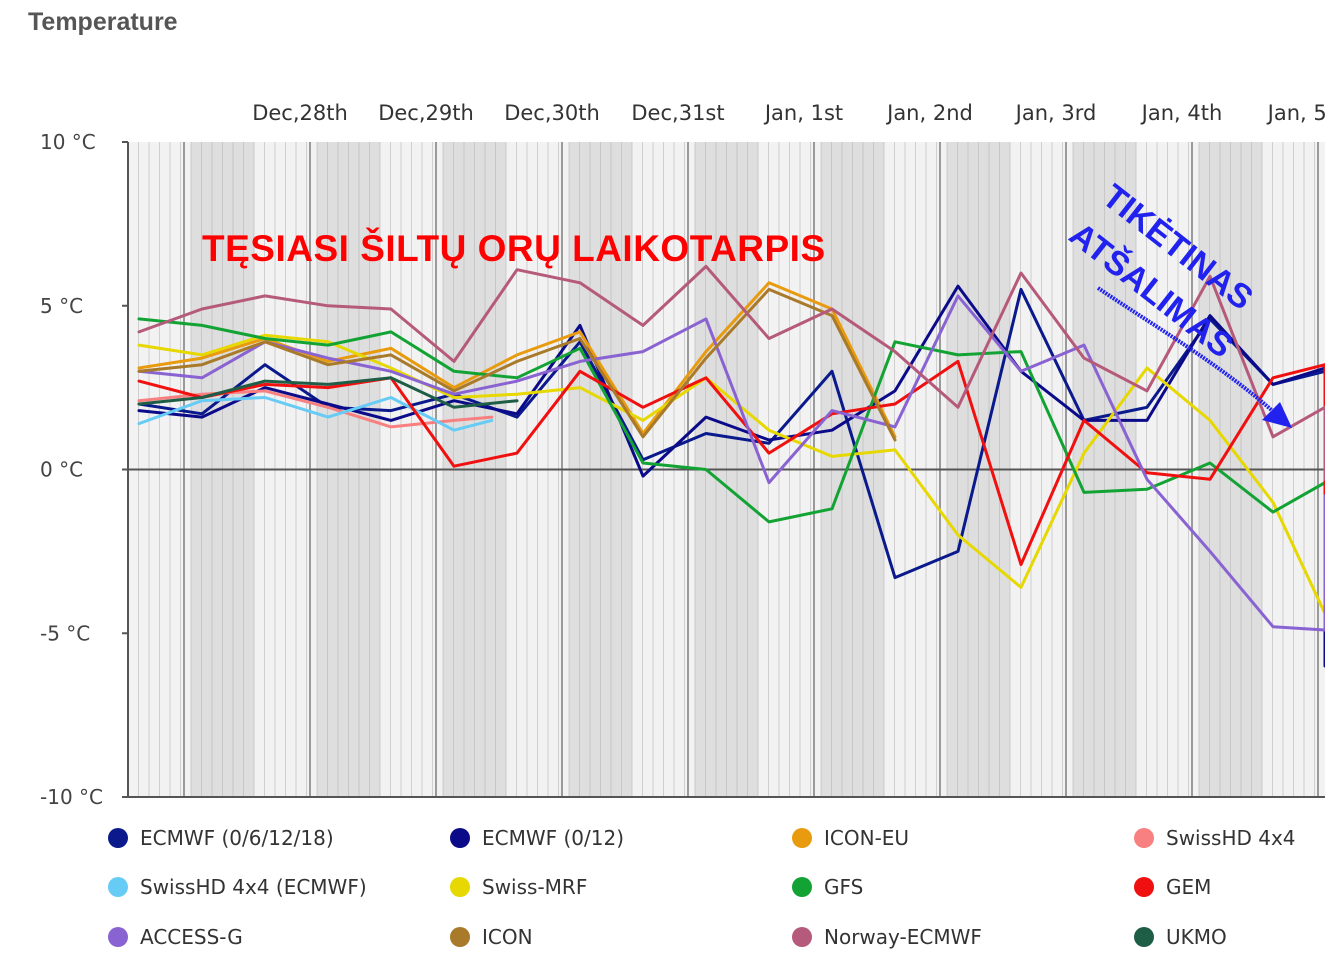 Image resolution: width=1325 pixels, height=960 pixels. Describe the element at coordinates (803, 113) in the screenshot. I see `x-tick-label: Jan, 1st` at that location.